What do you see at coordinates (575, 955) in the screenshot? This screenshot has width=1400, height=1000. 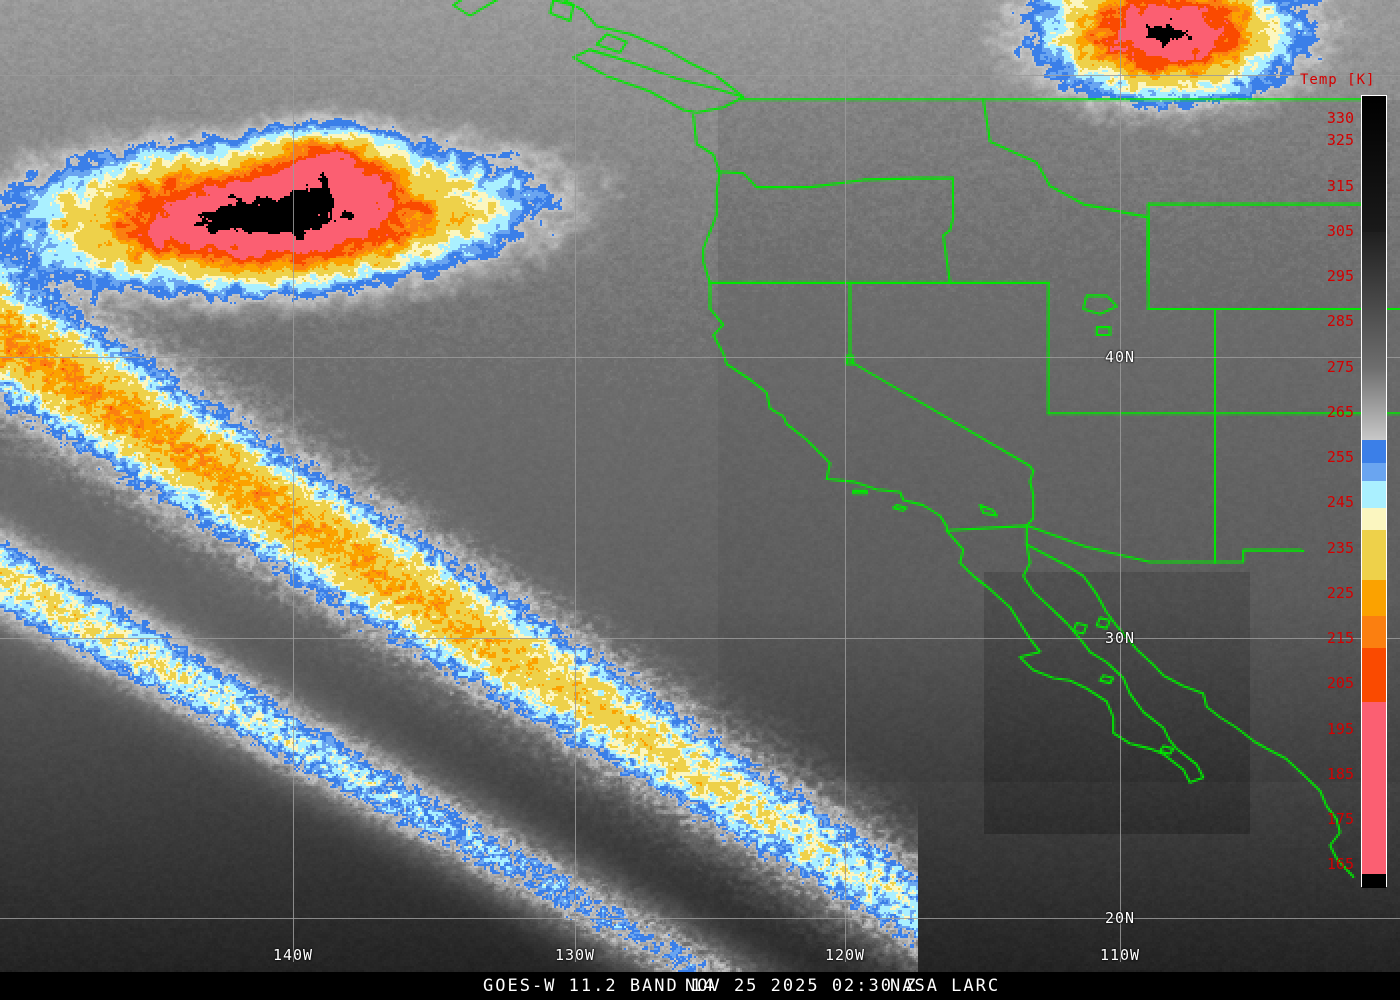 I see `longitude-label: 130W` at bounding box center [575, 955].